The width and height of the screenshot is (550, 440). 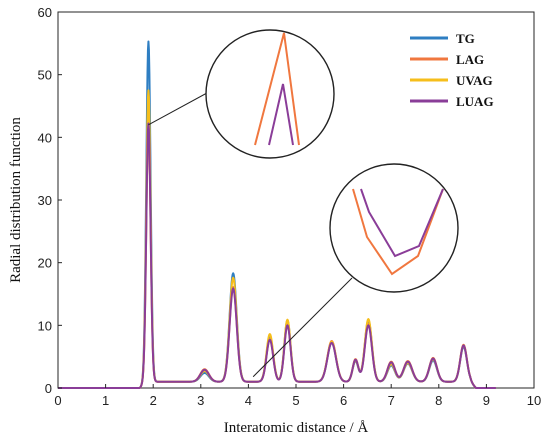 What do you see at coordinates (16, 200) in the screenshot?
I see `y-axis-title: Radial distribution function` at bounding box center [16, 200].